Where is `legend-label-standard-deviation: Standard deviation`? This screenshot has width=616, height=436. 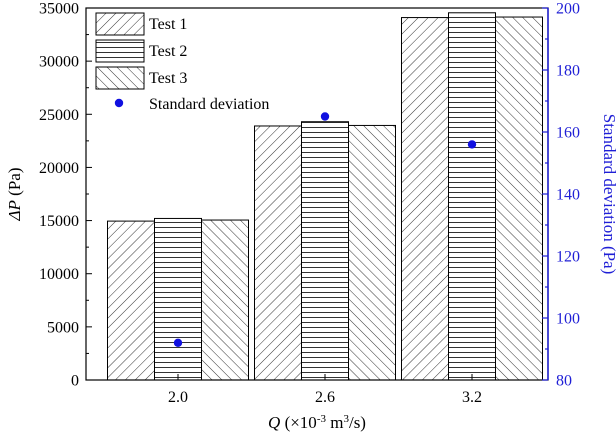
legend-label-standard-deviation: Standard deviation is located at coordinates (209, 104).